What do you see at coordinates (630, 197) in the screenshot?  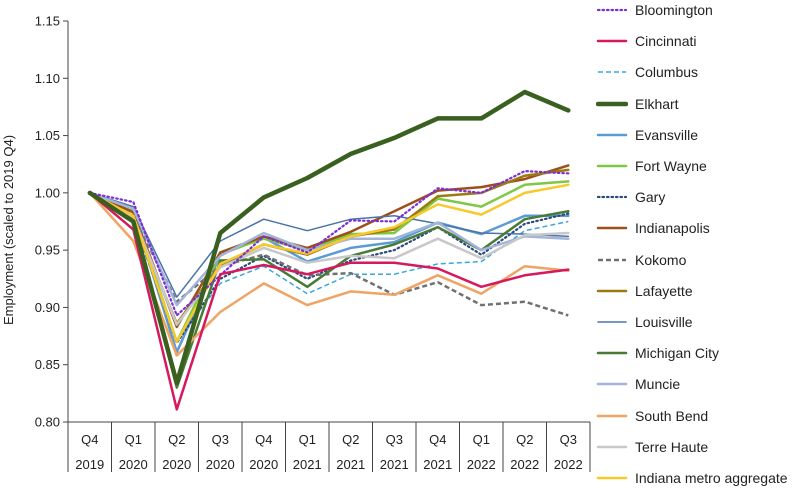 I see `legend-item: Gary` at bounding box center [630, 197].